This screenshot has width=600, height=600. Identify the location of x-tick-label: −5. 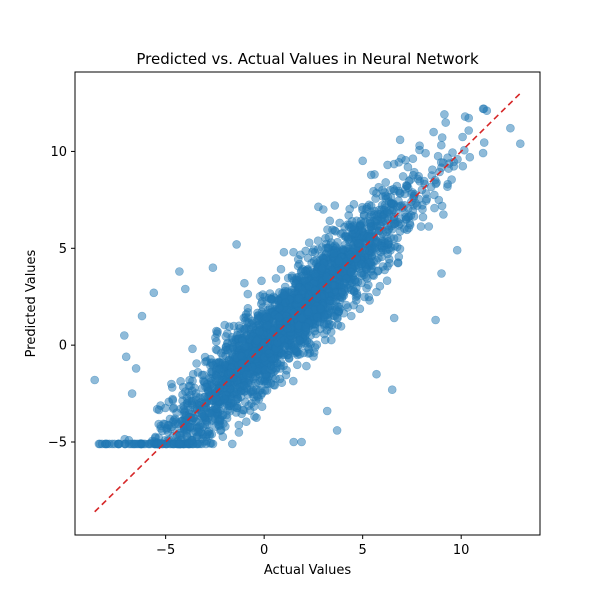
(165, 550).